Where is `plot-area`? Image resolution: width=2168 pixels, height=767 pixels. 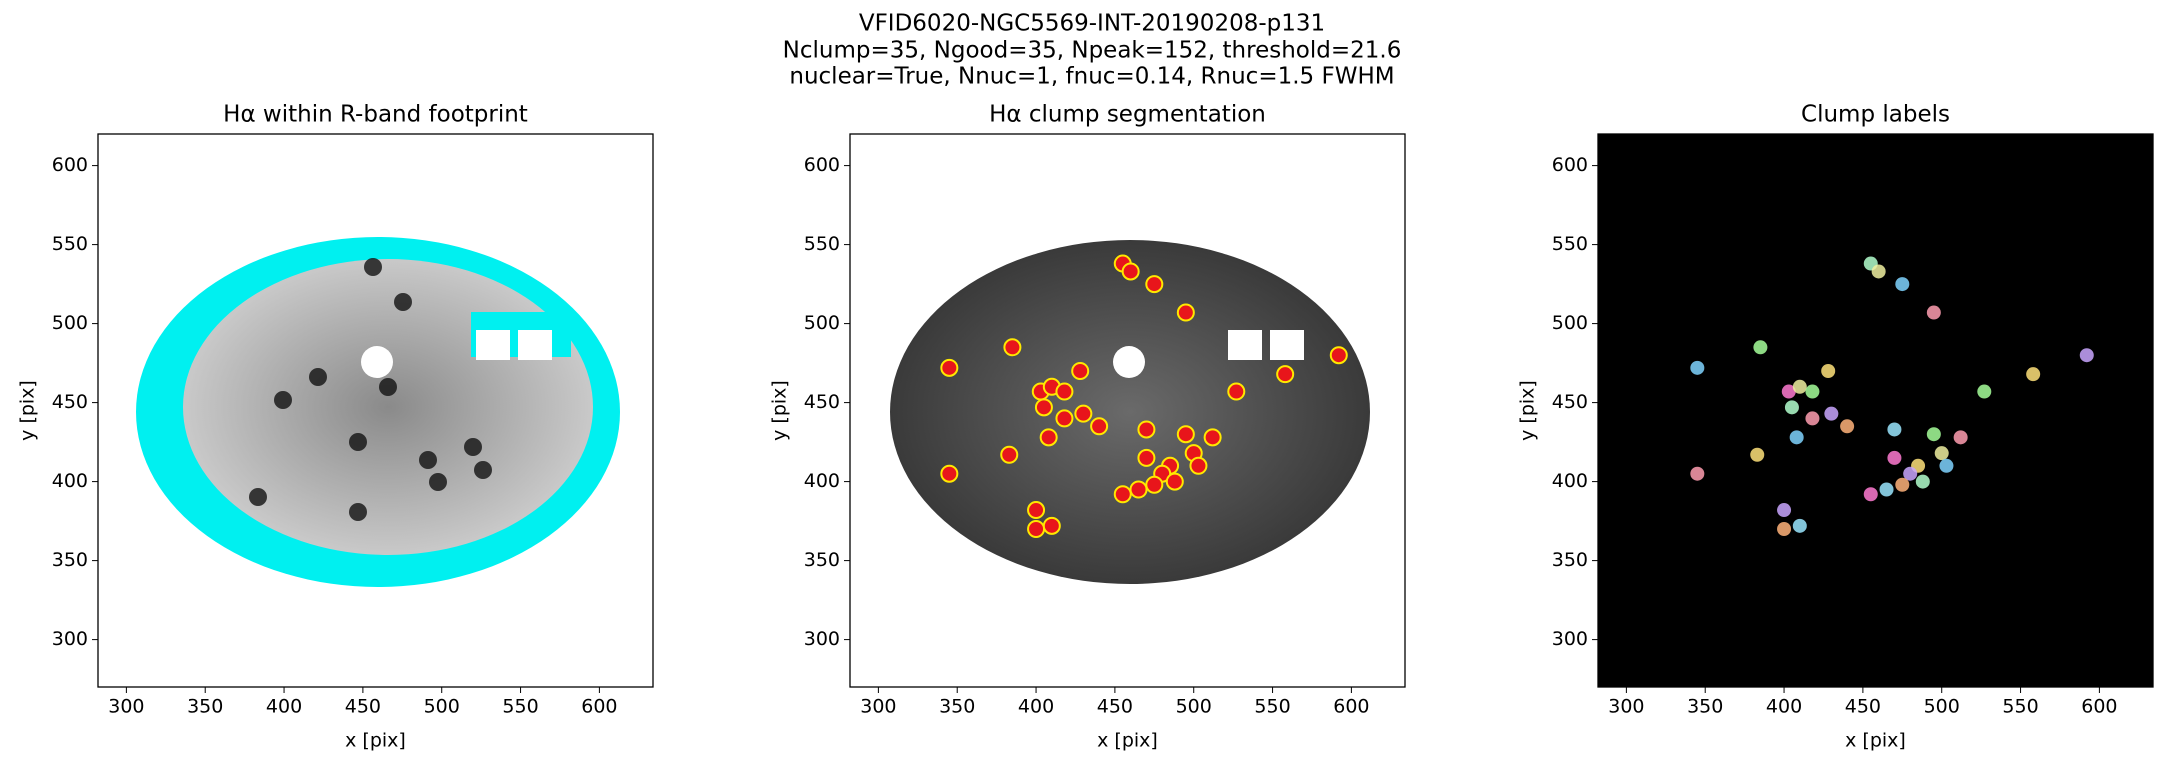
plot-area is located at coordinates (1130, 412).